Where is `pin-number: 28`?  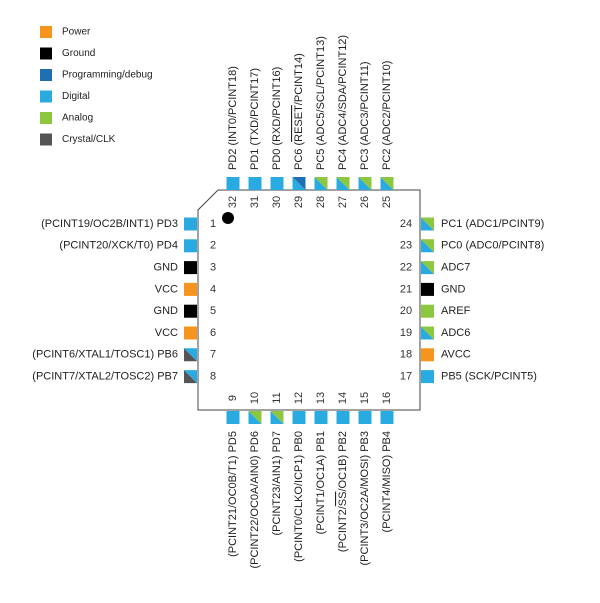
pin-number: 28 is located at coordinates (321, 202).